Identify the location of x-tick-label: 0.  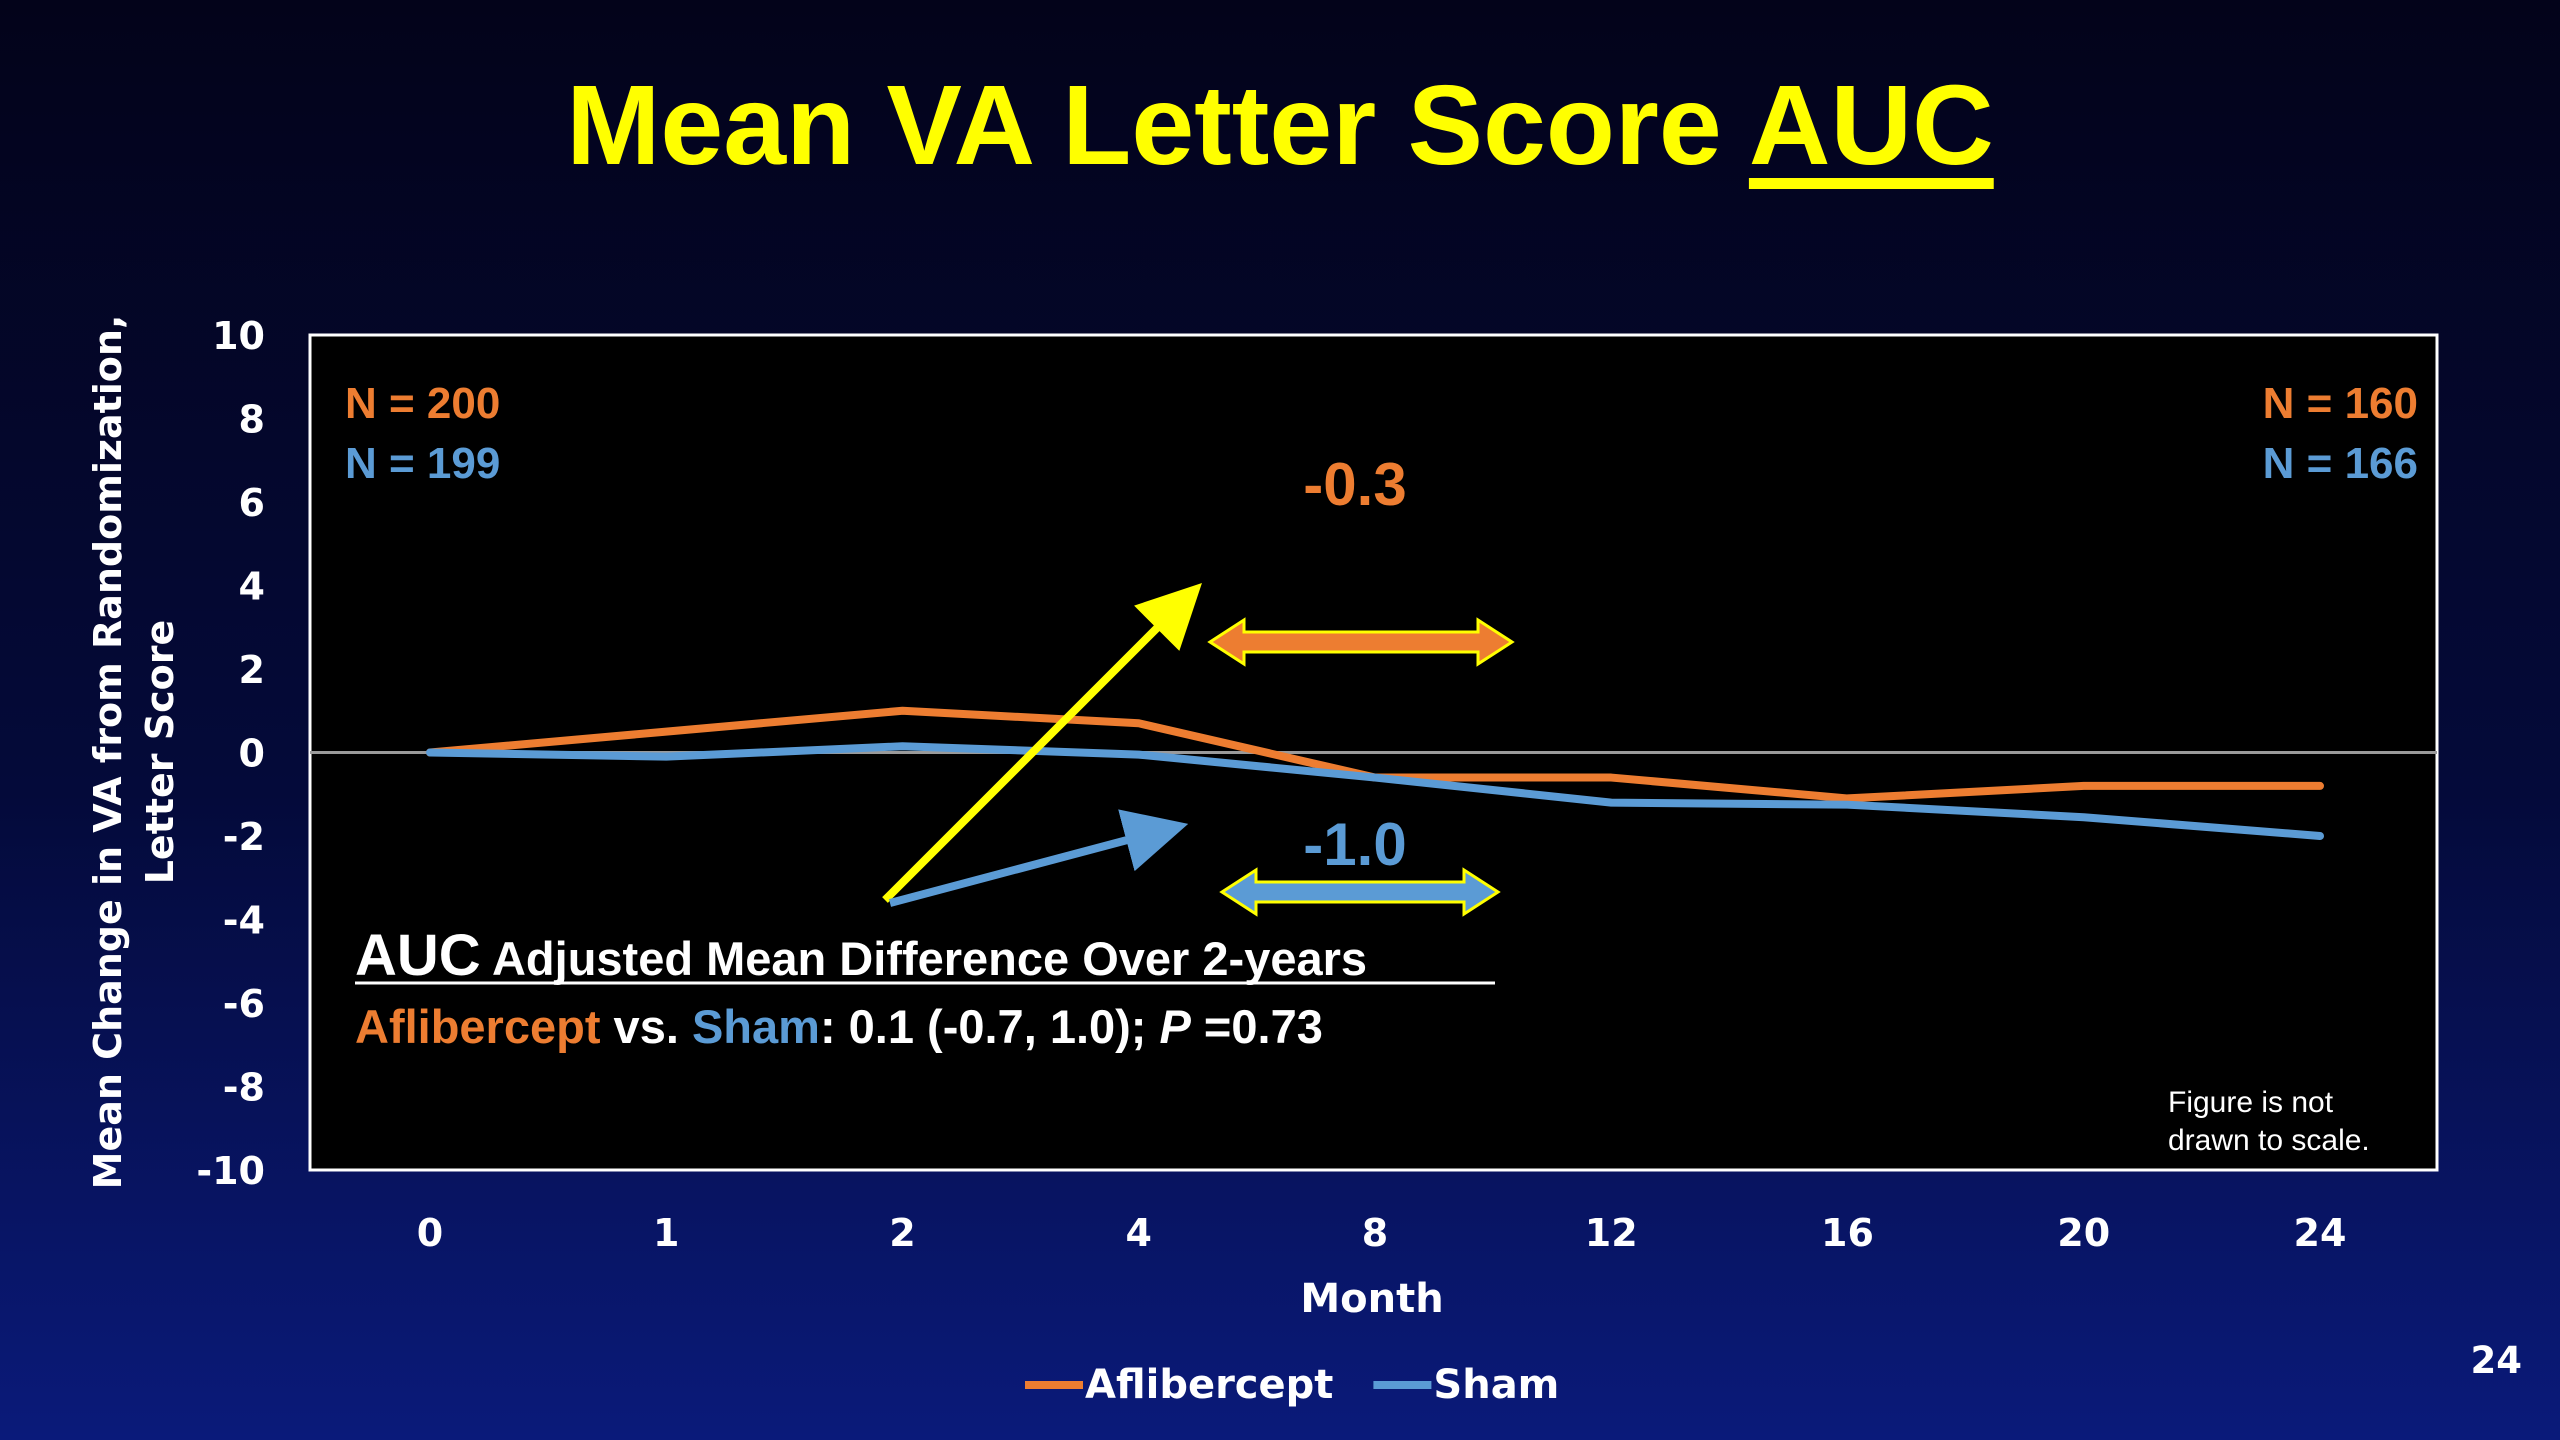
(430, 1233).